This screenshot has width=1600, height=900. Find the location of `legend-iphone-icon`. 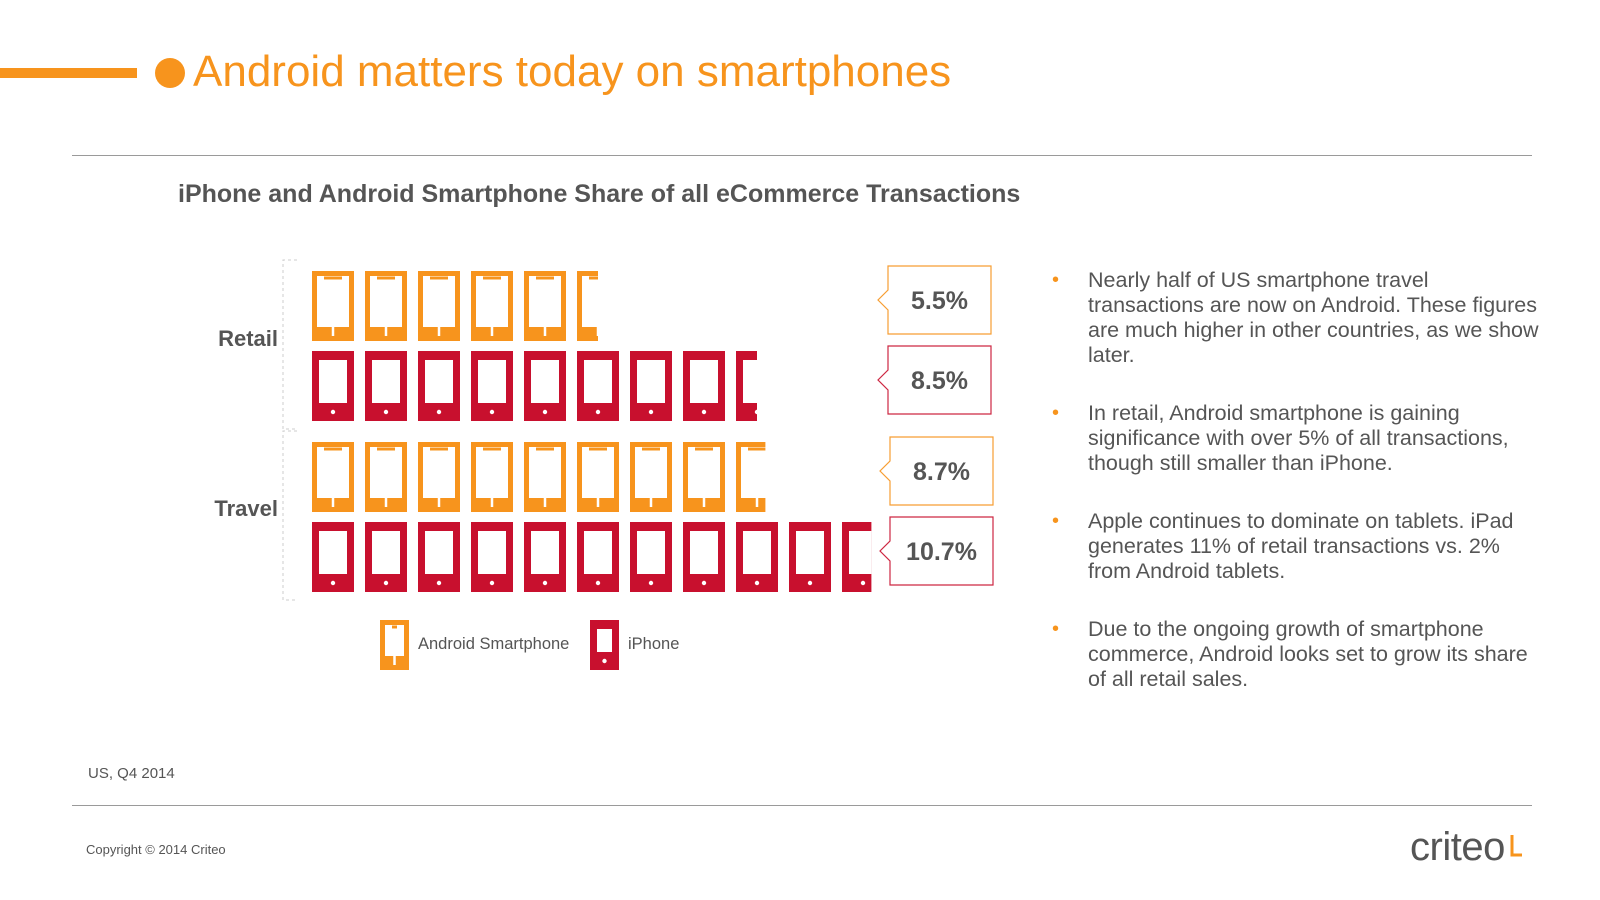

legend-iphone-icon is located at coordinates (604, 645).